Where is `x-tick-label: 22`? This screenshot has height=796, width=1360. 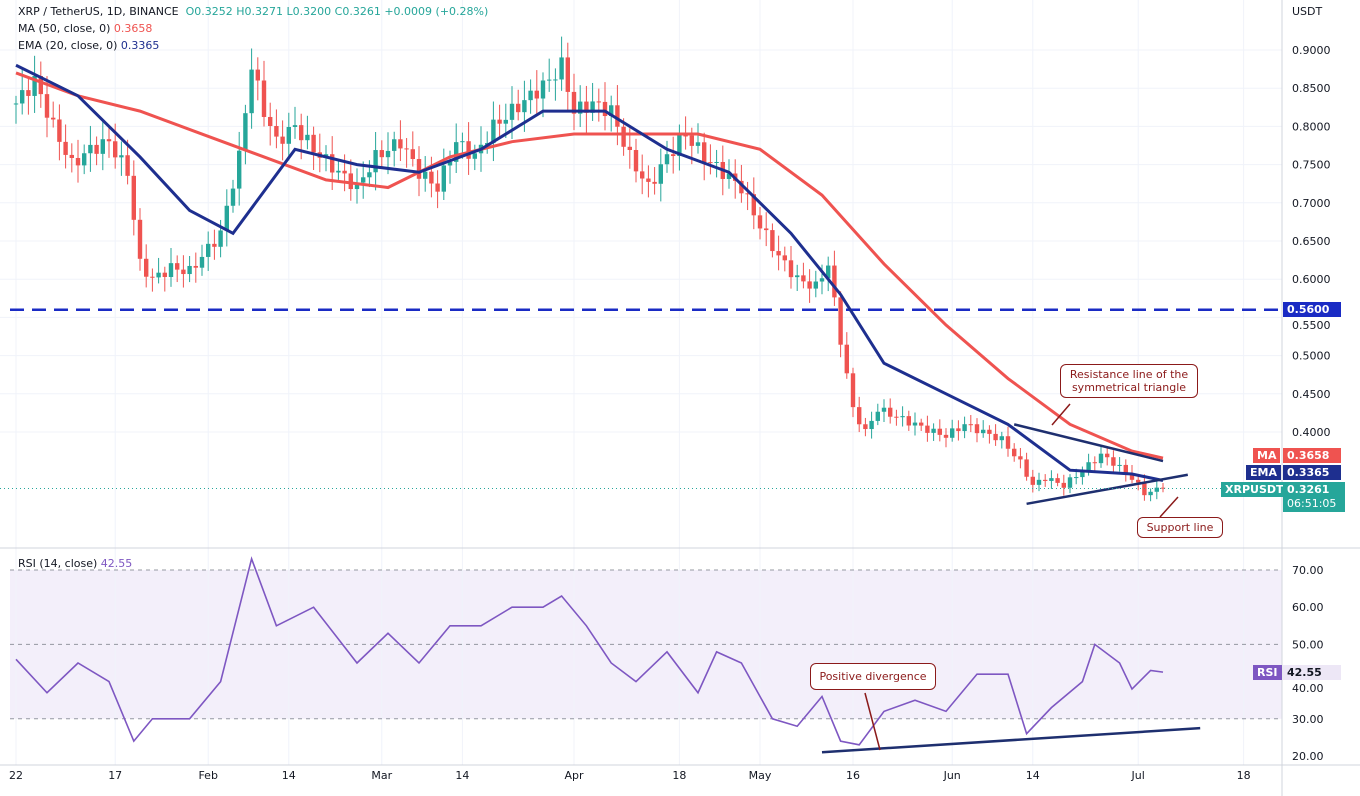 x-tick-label: 22 is located at coordinates (16, 775).